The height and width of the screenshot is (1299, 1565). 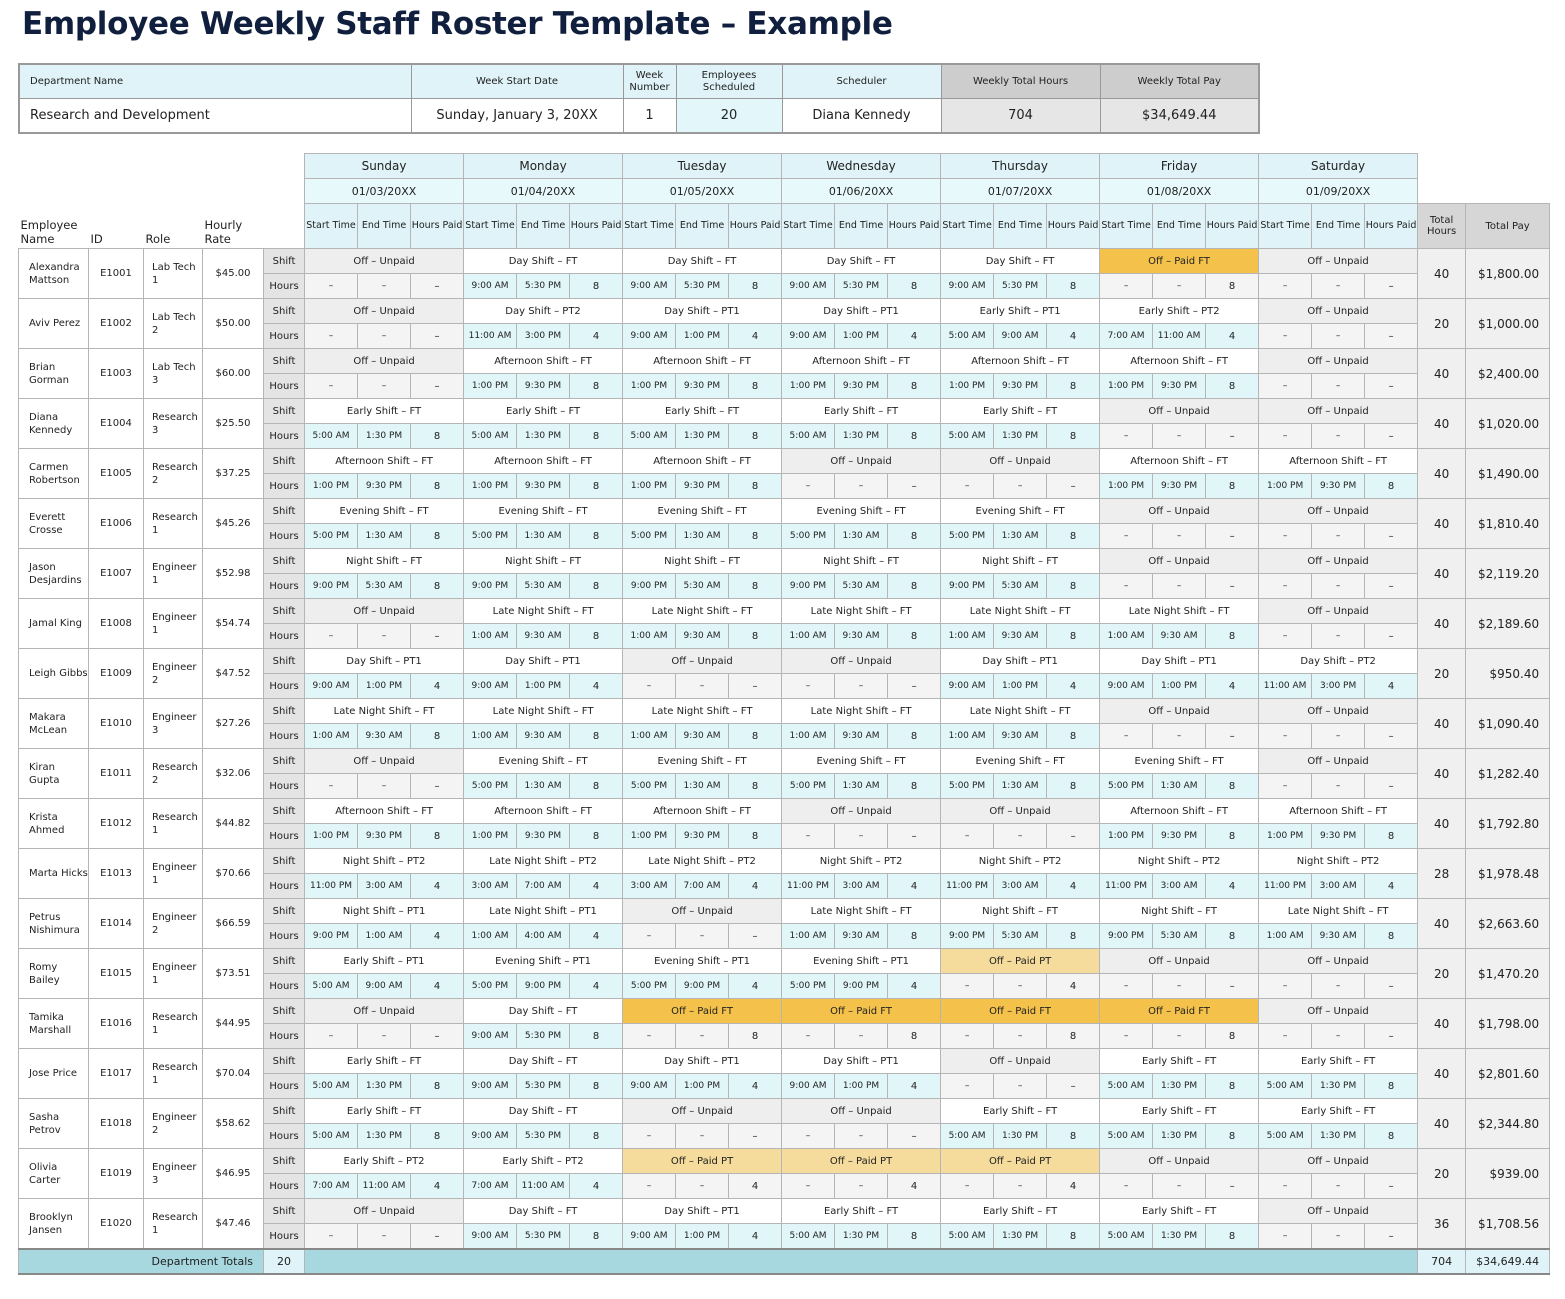 What do you see at coordinates (384, 936) in the screenshot?
I see `end-time: 1:00 AM` at bounding box center [384, 936].